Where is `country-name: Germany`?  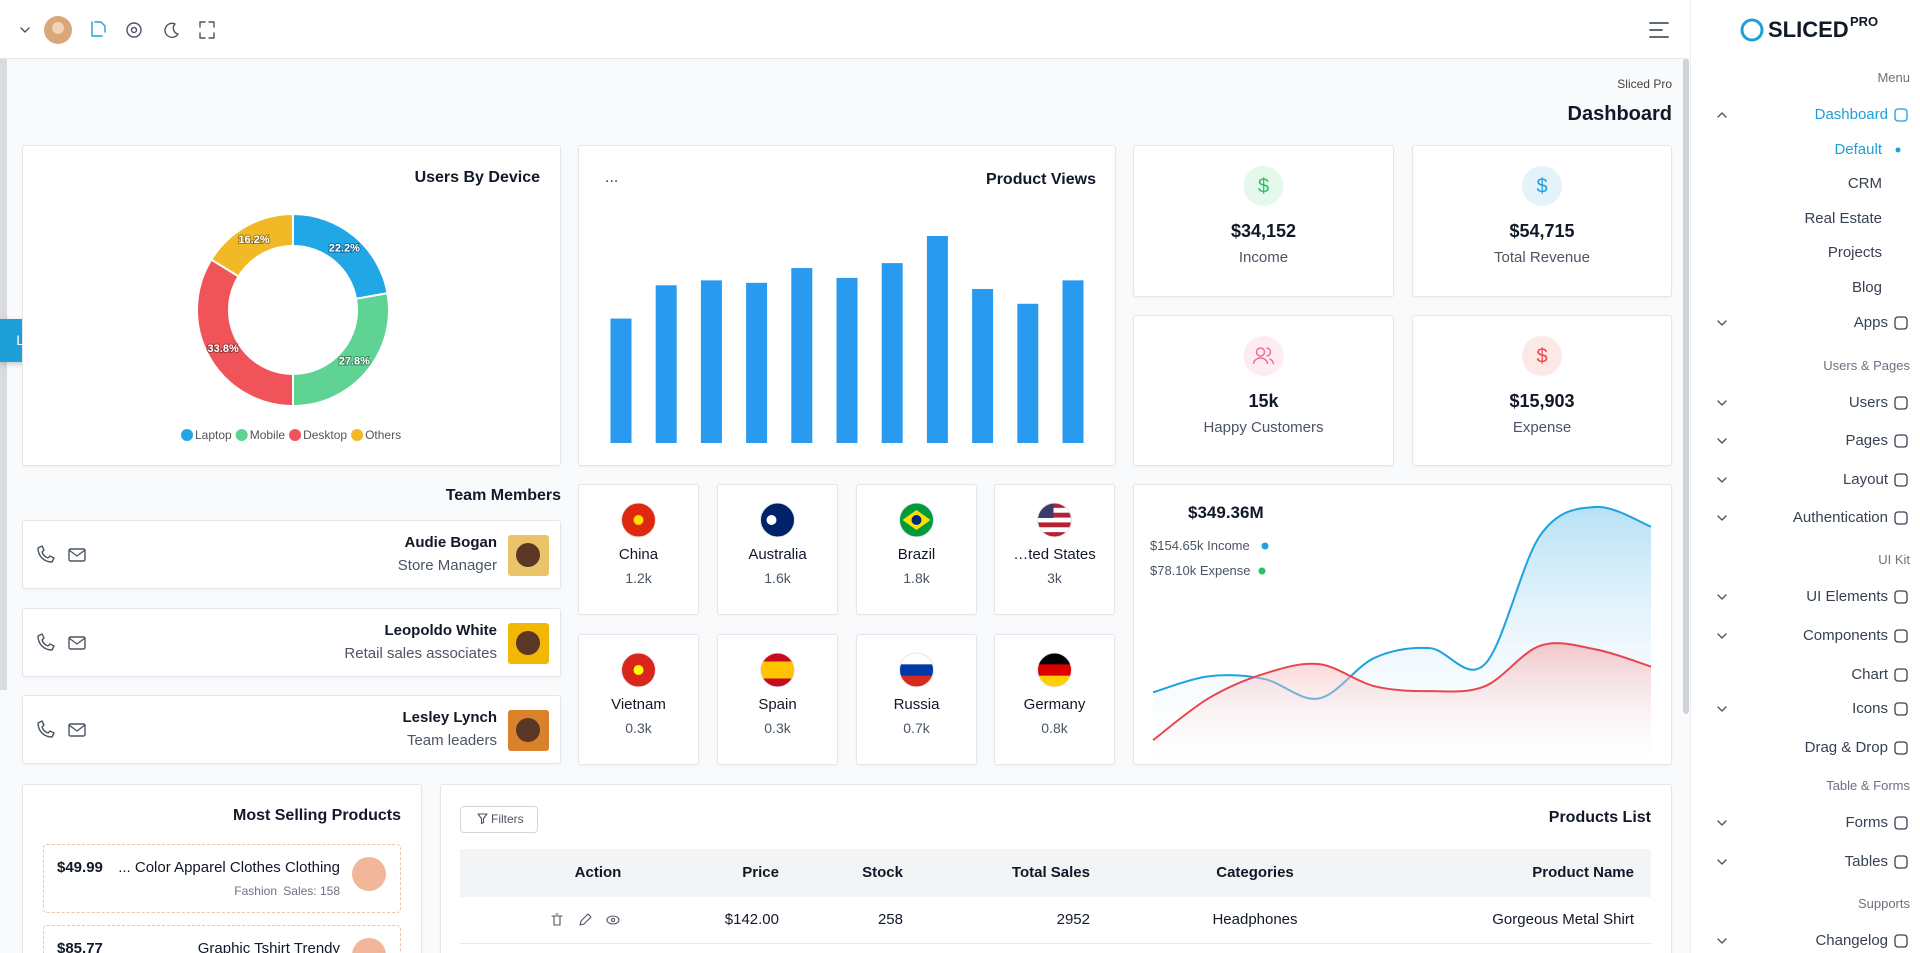 country-name: Germany is located at coordinates (1054, 704).